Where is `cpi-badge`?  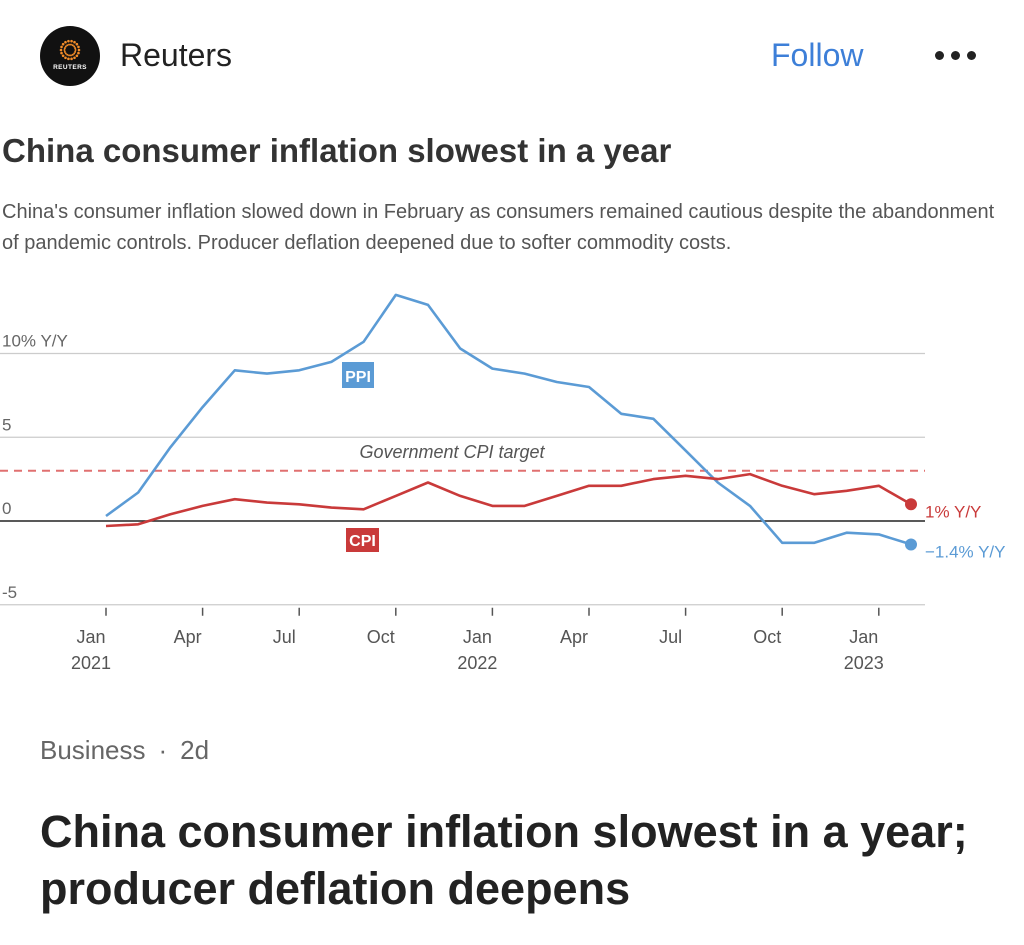
cpi-badge is located at coordinates (362, 540).